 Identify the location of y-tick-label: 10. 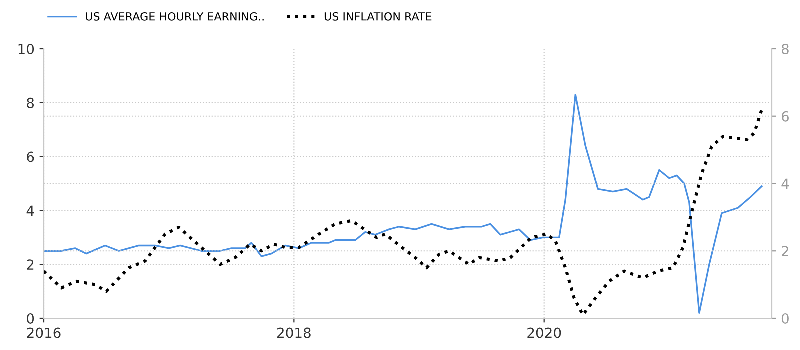
(26, 49).